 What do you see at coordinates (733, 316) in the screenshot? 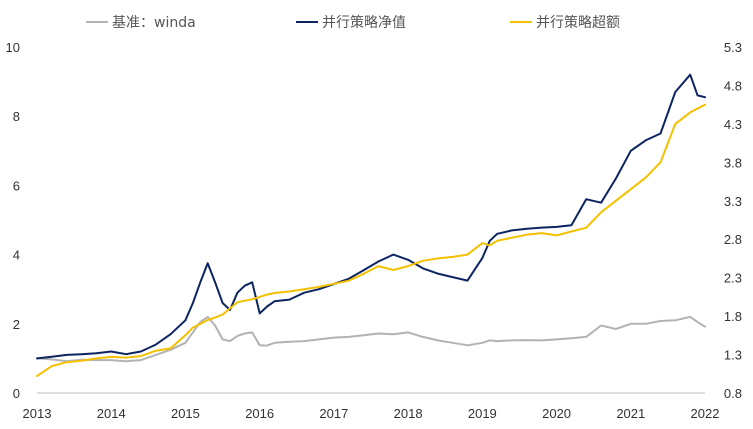
I see `y-right-tick-label: 1.8` at bounding box center [733, 316].